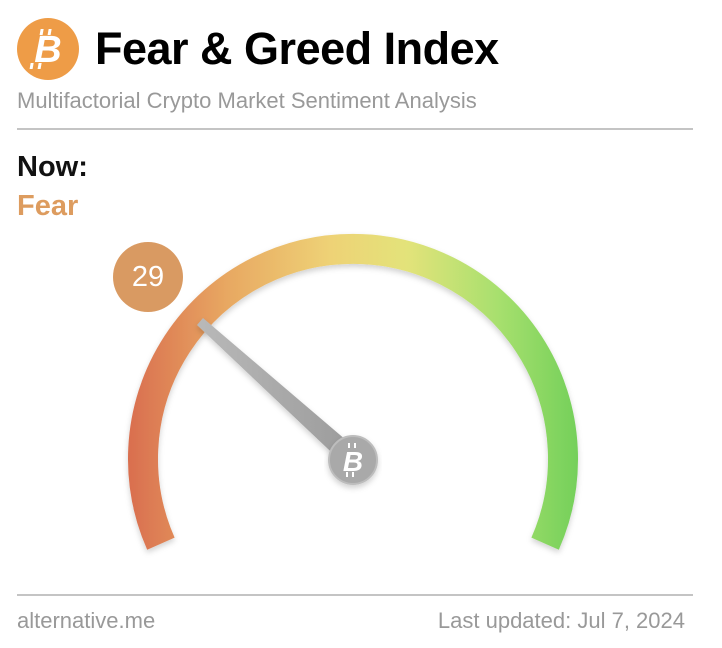 This screenshot has height=648, width=722. I want to click on index-value-badge: 29, so click(148, 277).